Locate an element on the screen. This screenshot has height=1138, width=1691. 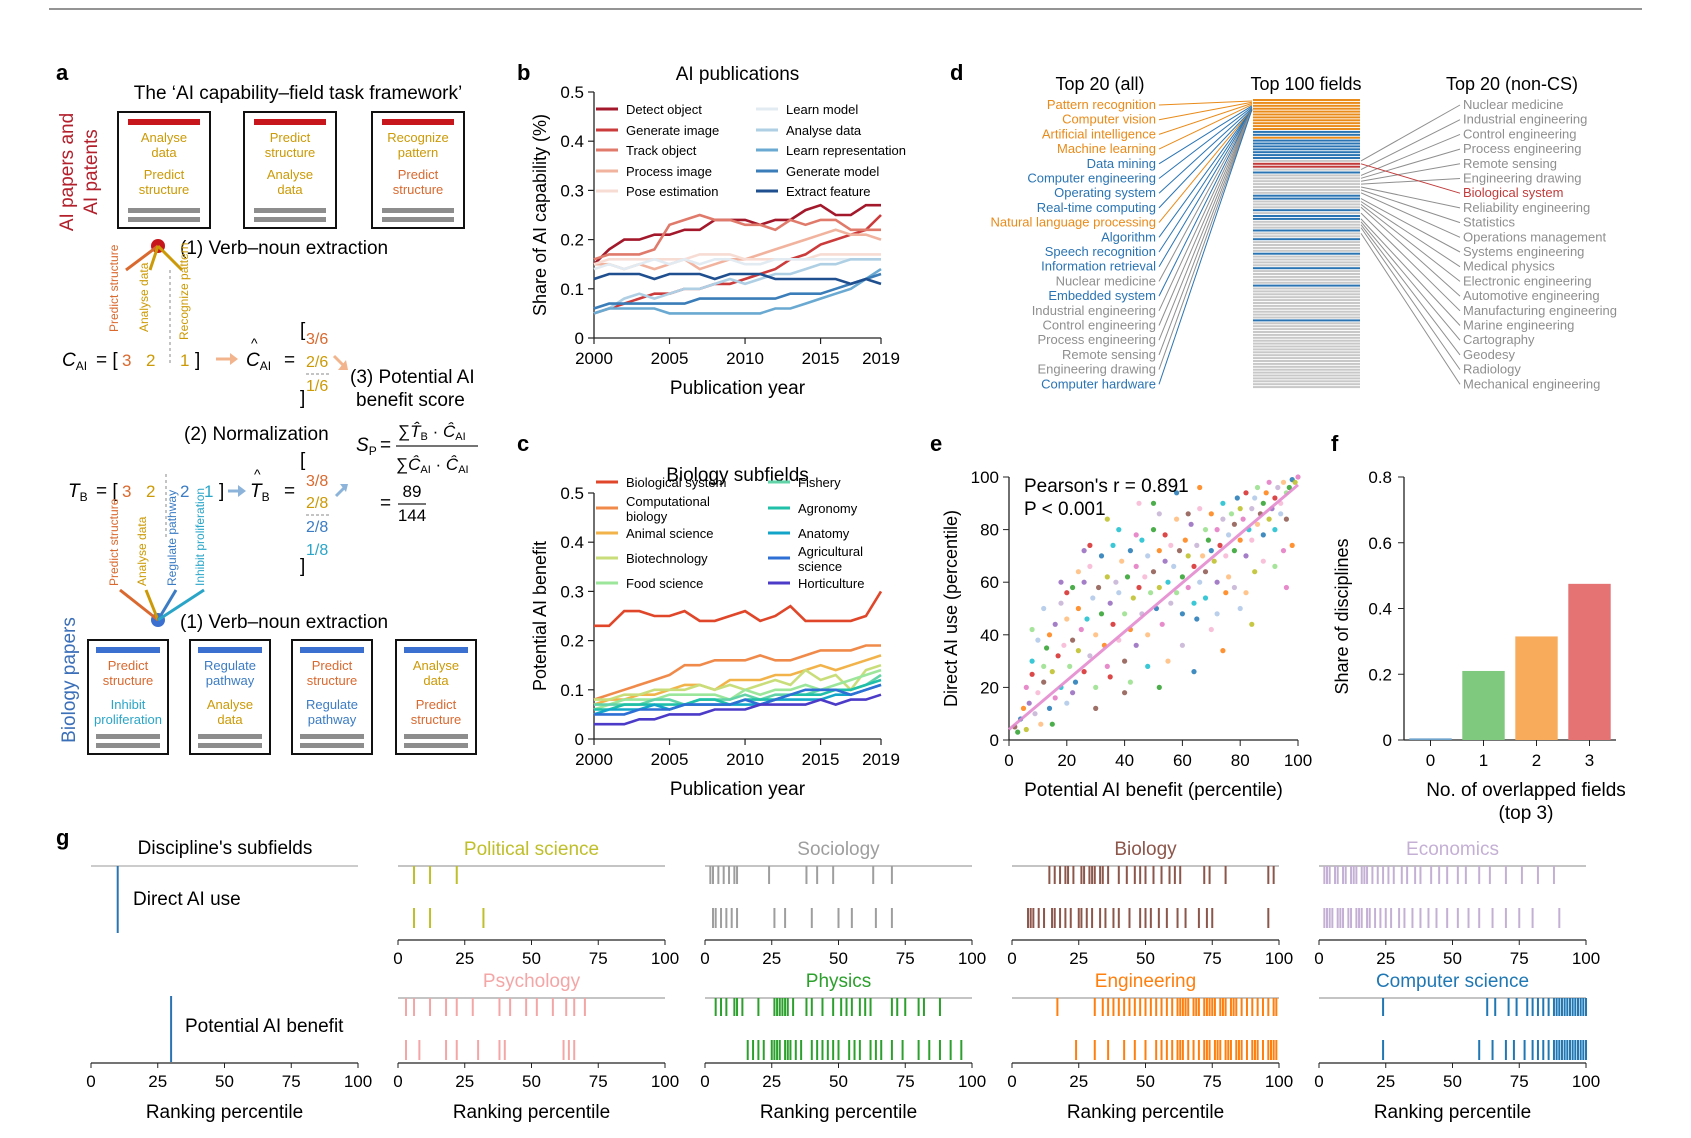
x-tick-label: 20 is located at coordinates (1066, 760).